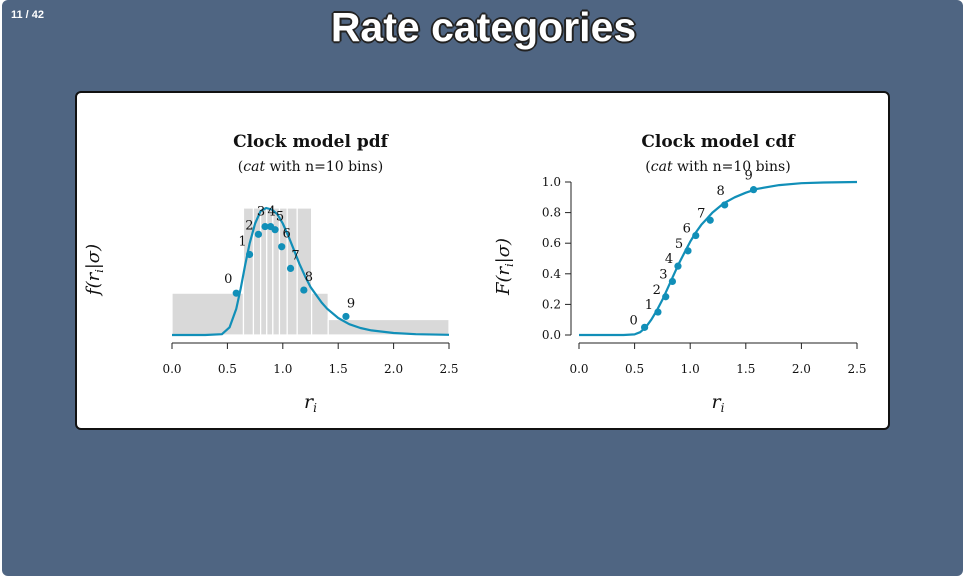 The image size is (967, 578). What do you see at coordinates (311, 142) in the screenshot?
I see `chart-title: Clock model pdf` at bounding box center [311, 142].